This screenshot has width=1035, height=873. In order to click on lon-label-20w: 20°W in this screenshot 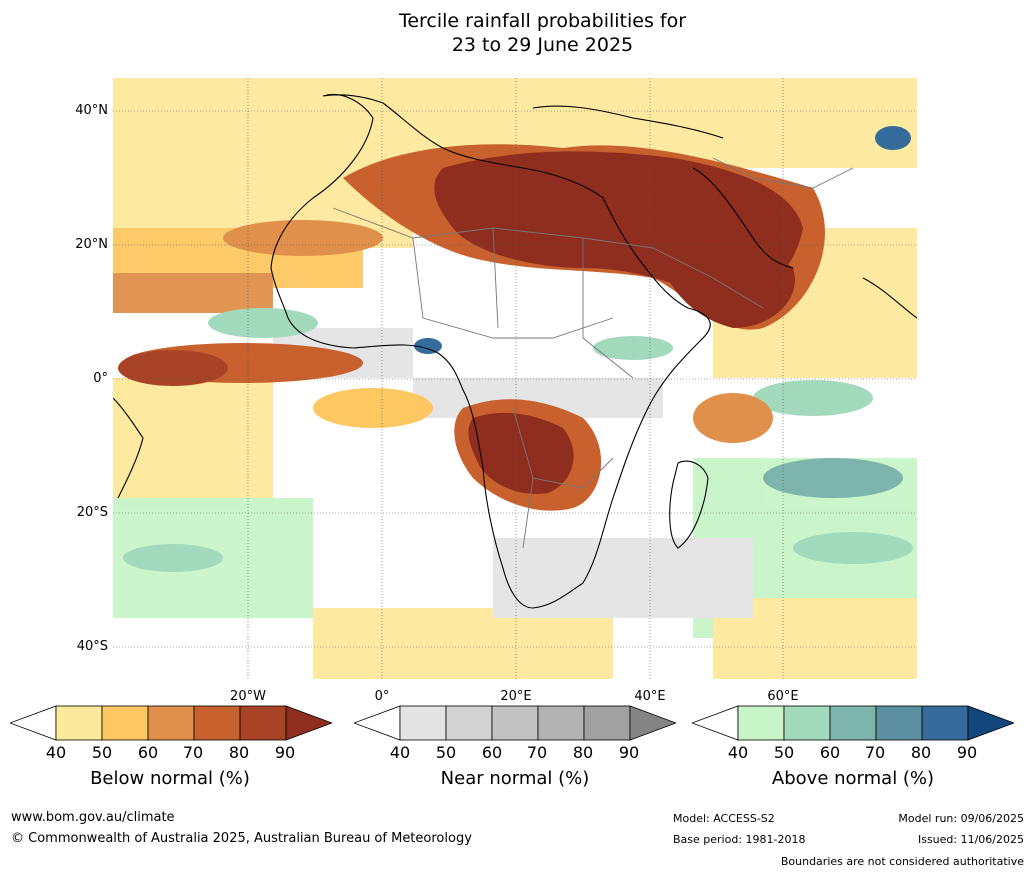, I will do `click(248, 696)`.